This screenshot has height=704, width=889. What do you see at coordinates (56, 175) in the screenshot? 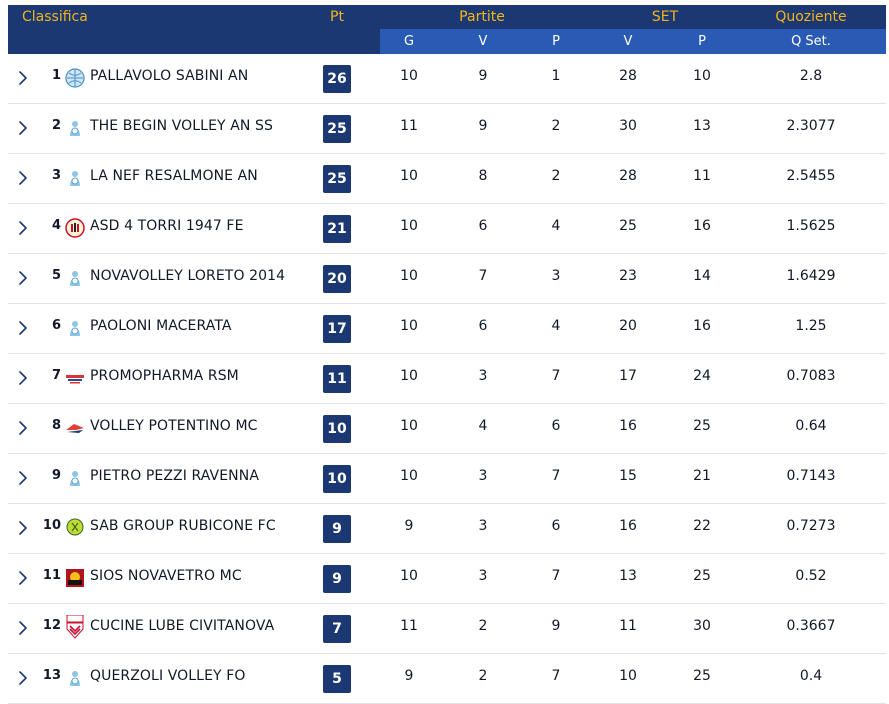
I see `rank-cell: 3` at bounding box center [56, 175].